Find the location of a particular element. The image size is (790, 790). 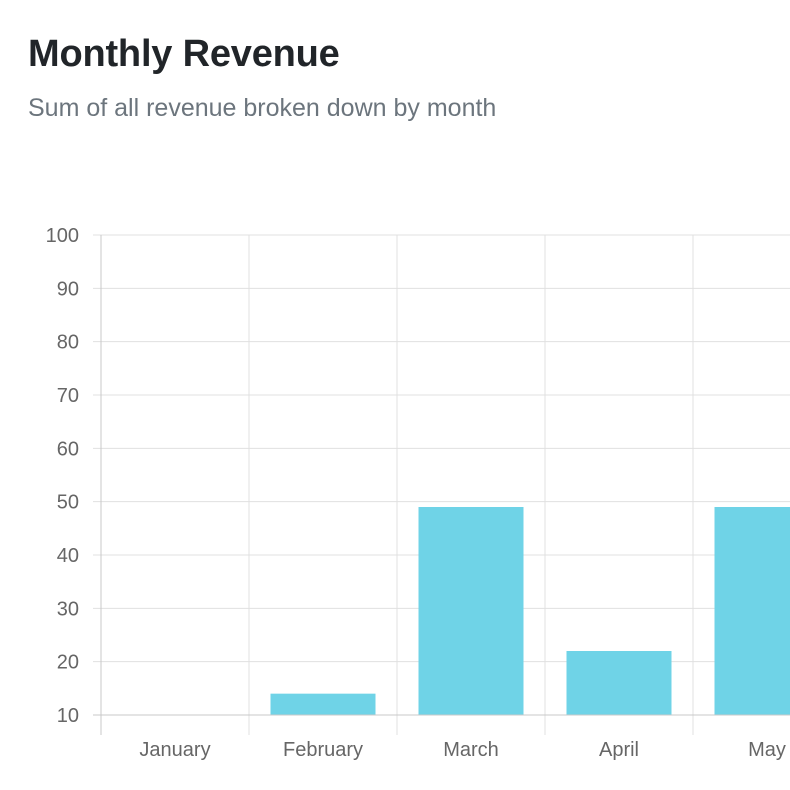

x-tick-label: May is located at coordinates (767, 750).